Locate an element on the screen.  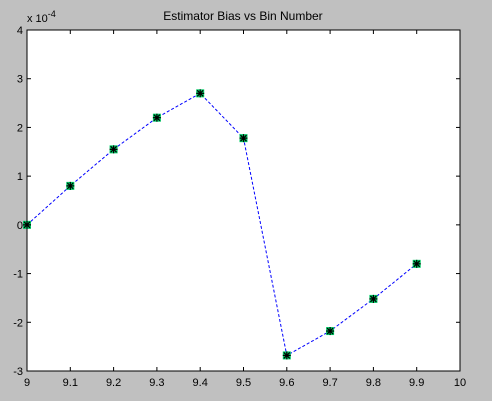
x-tick-label: 9.6 is located at coordinates (286, 383).